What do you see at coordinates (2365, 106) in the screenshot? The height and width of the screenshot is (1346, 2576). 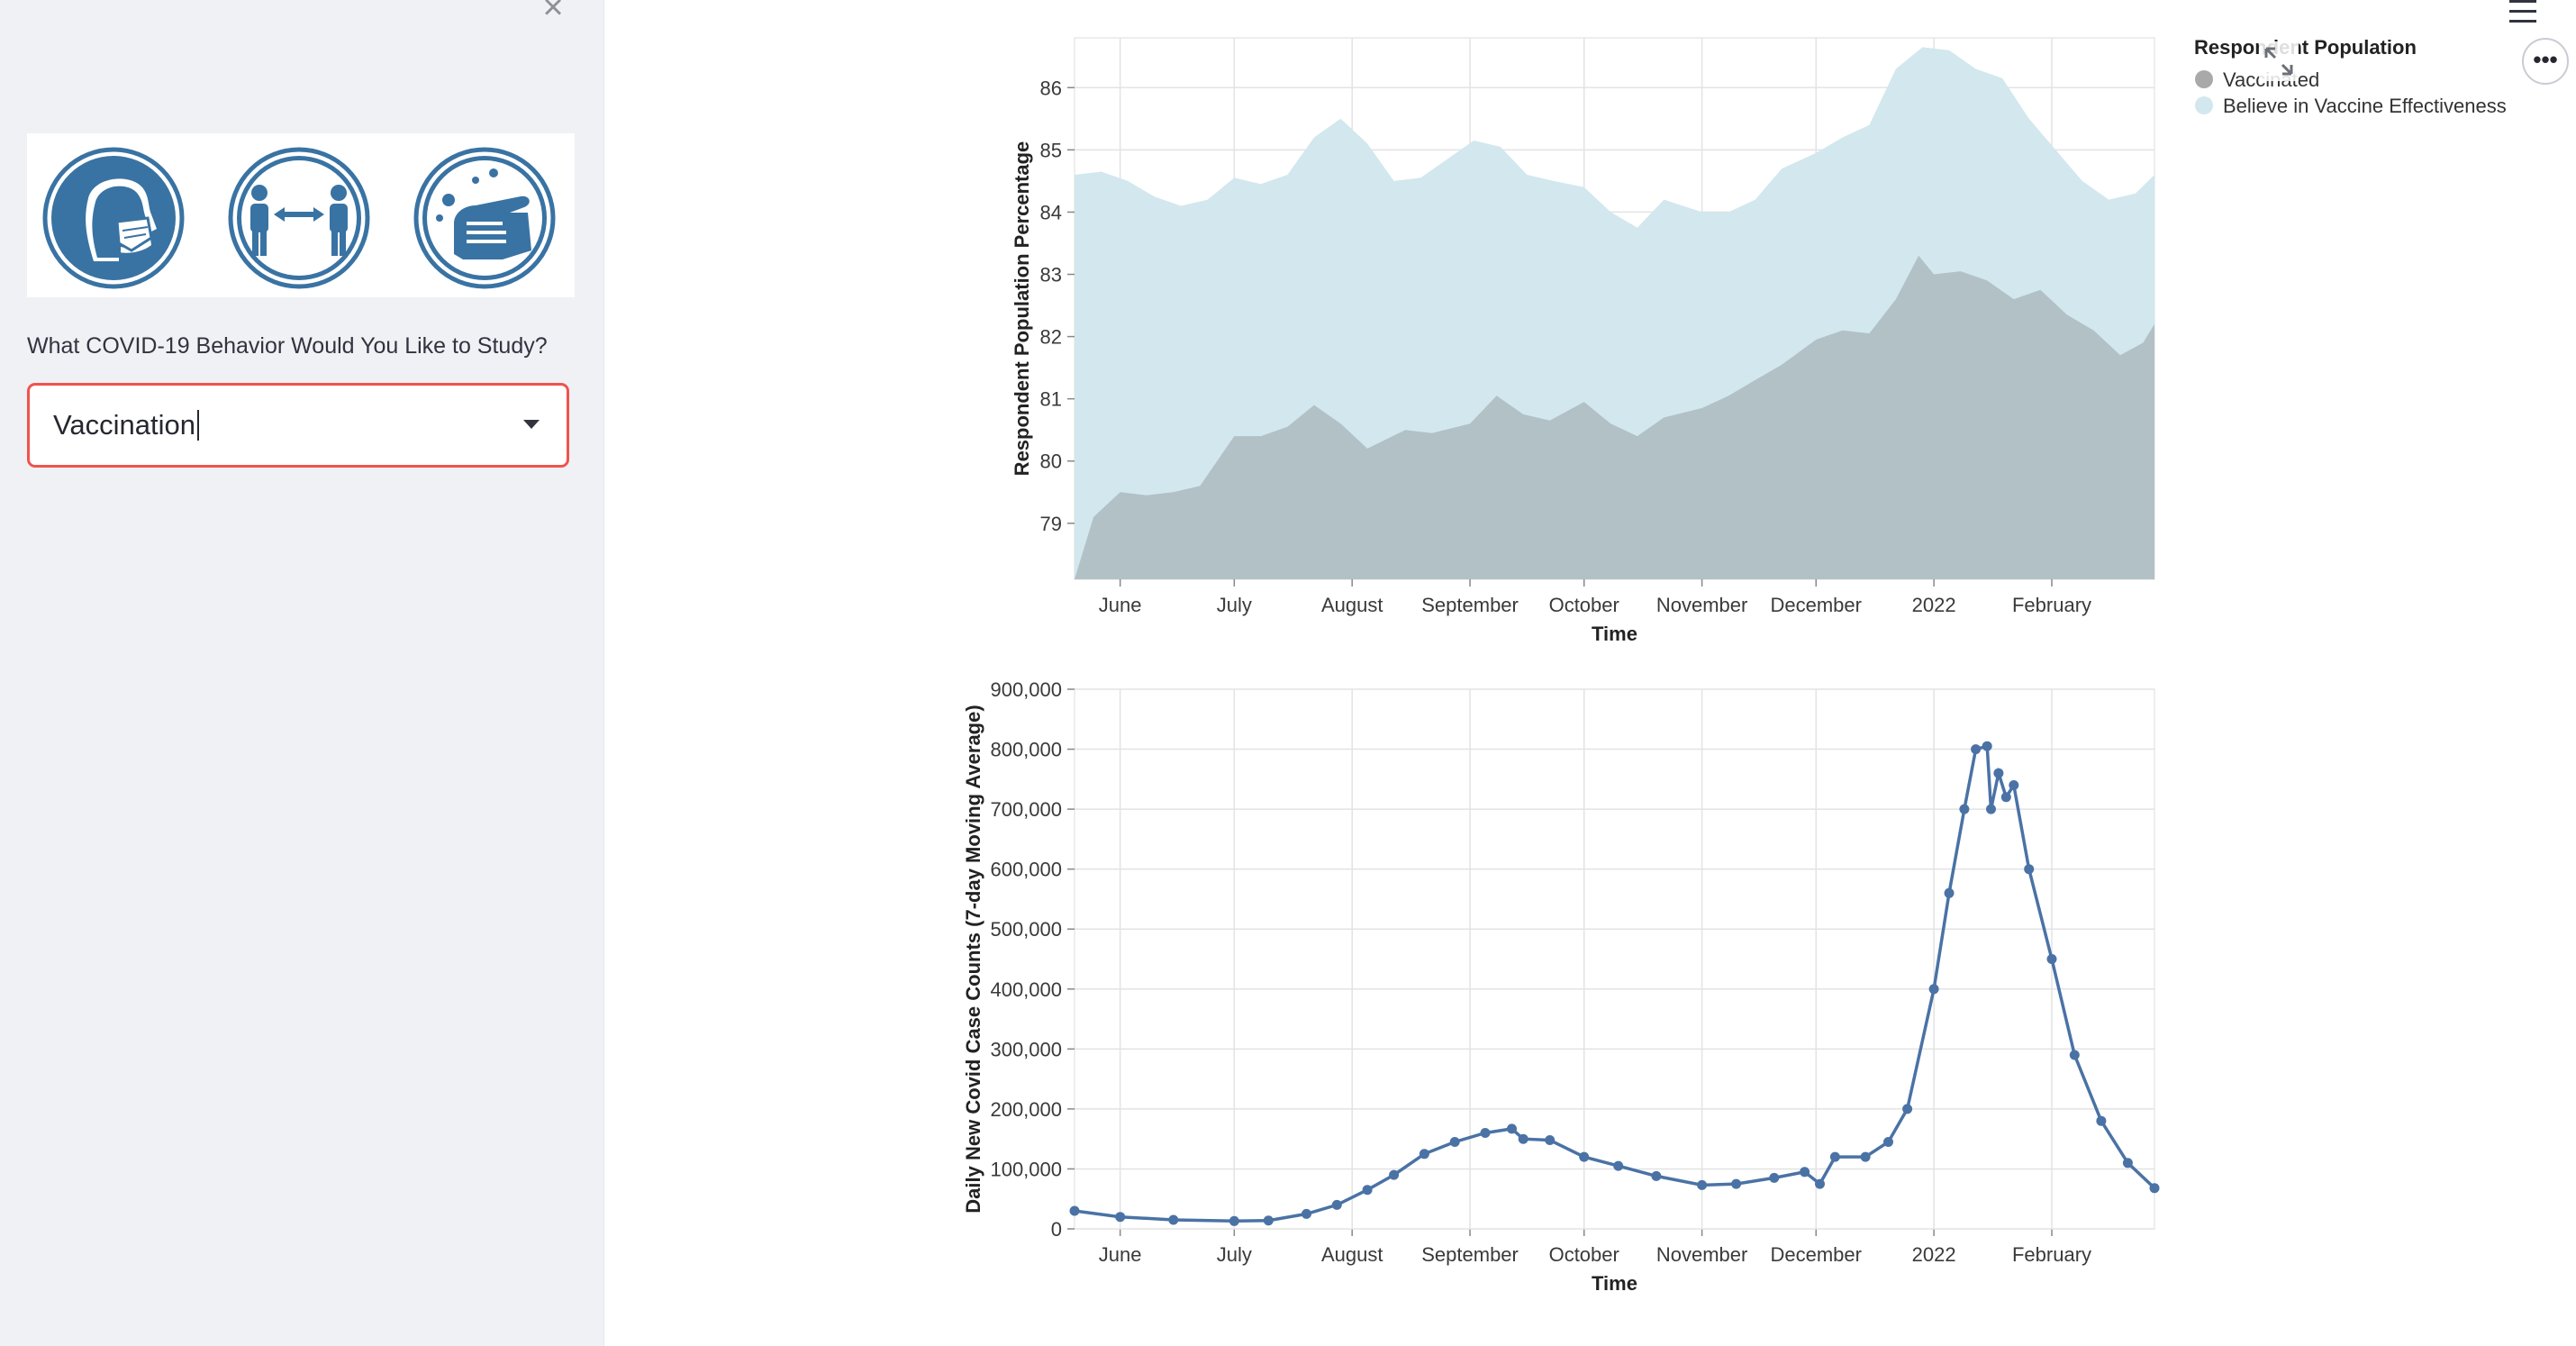 I see `legend-label-believe: Believe in Vaccine Effectiveness` at bounding box center [2365, 106].